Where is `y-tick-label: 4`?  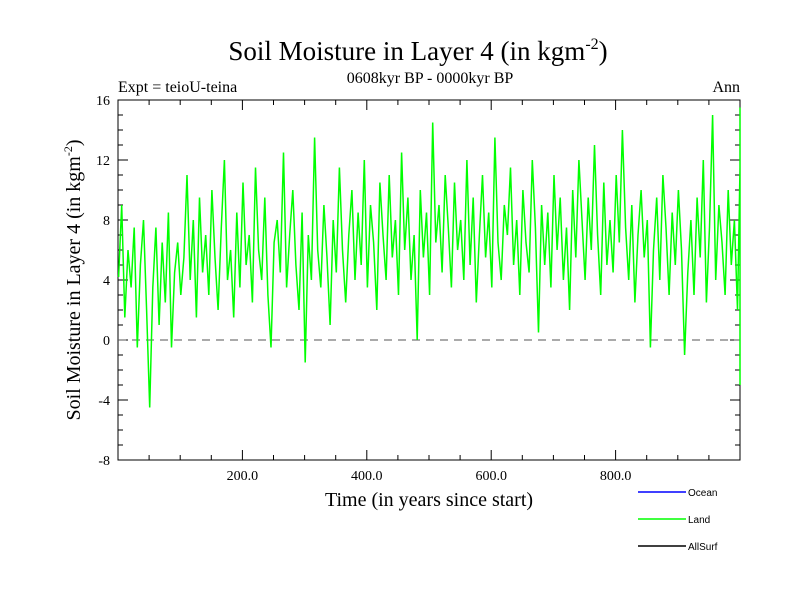 y-tick-label: 4 is located at coordinates (106, 281).